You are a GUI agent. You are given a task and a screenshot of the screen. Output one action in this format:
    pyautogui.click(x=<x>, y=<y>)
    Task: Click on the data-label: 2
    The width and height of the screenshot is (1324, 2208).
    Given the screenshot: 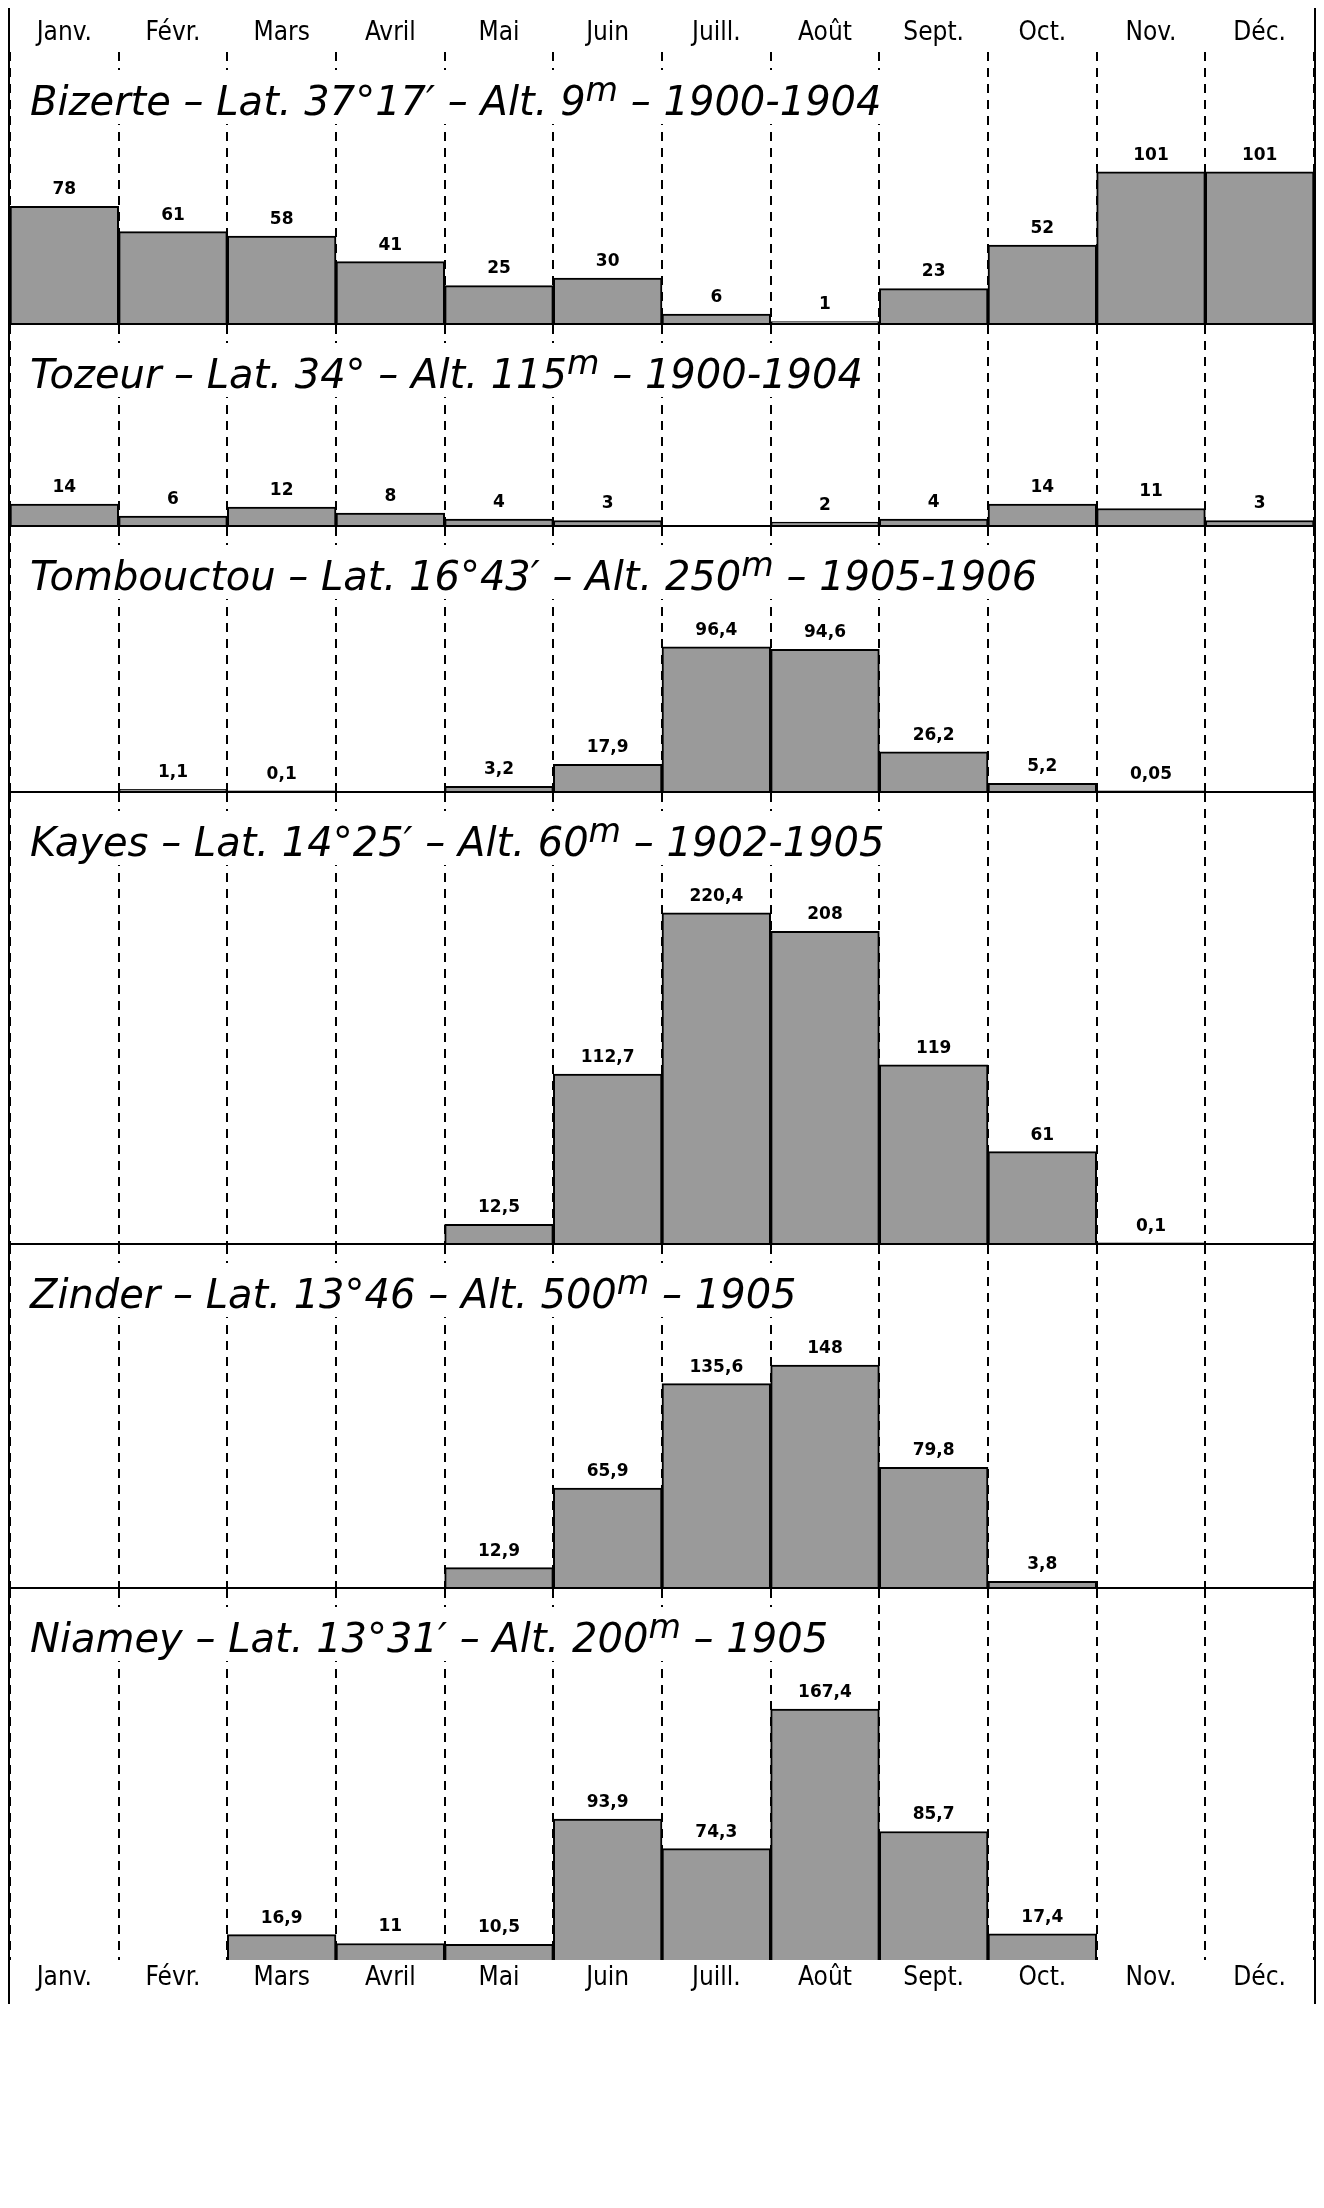 What is the action you would take?
    pyautogui.click(x=825, y=503)
    